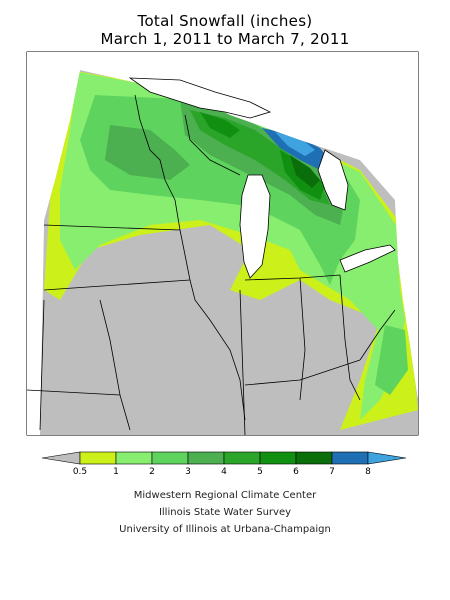  I want to click on legend-below-arrow, so click(61, 458).